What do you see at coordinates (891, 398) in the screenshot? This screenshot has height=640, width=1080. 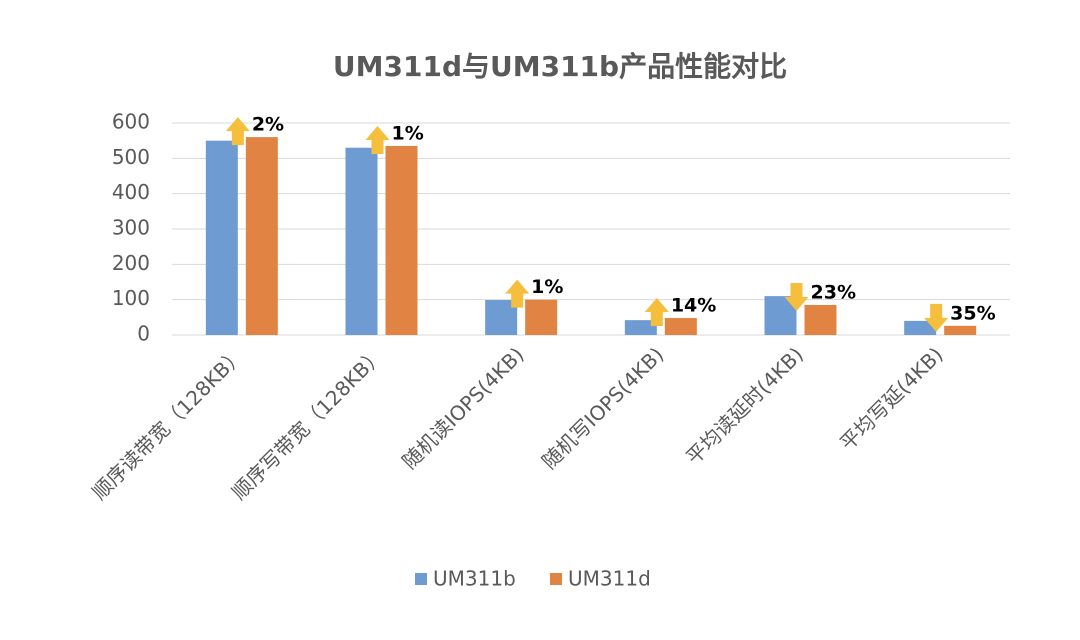 I see `x-tick-label: 平均写延(4KB)` at bounding box center [891, 398].